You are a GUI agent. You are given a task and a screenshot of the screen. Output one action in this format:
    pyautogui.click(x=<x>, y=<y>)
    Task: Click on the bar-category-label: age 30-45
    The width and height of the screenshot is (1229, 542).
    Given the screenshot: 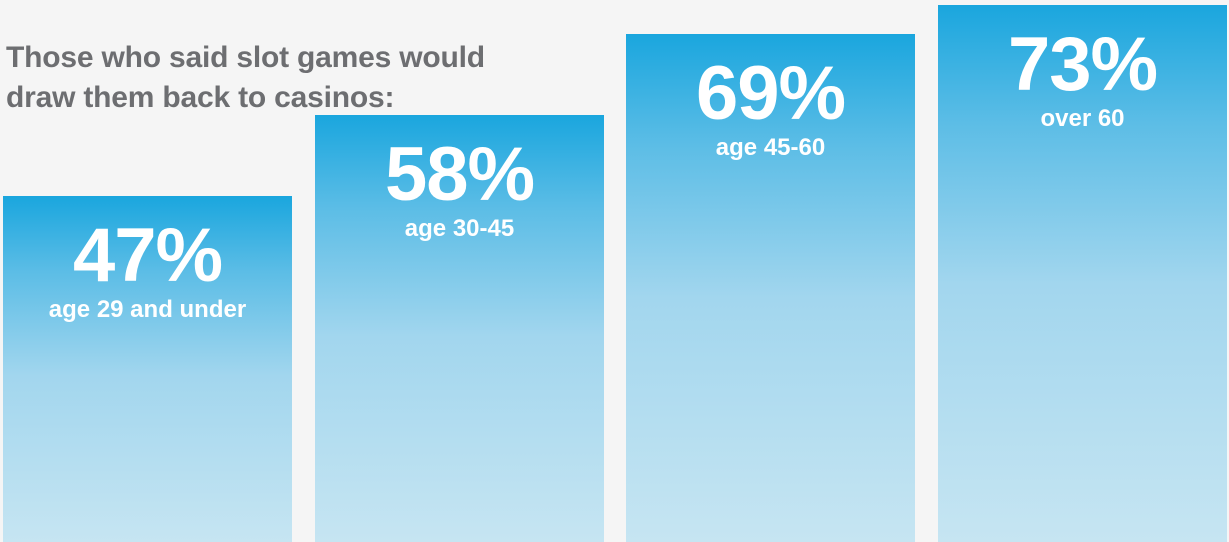 What is the action you would take?
    pyautogui.click(x=459, y=228)
    